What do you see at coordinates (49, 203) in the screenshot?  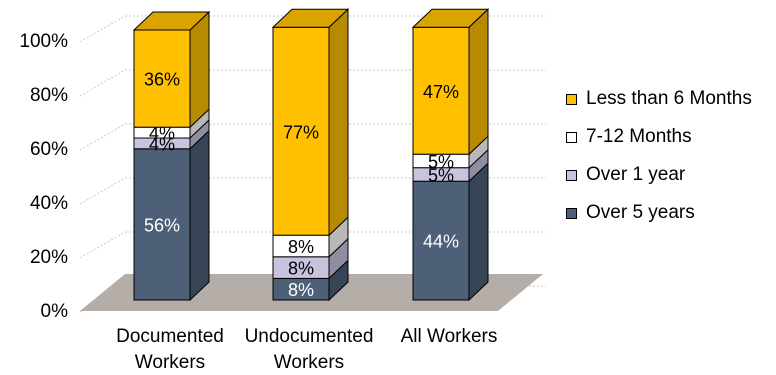 I see `y-tick-label: 40%` at bounding box center [49, 203].